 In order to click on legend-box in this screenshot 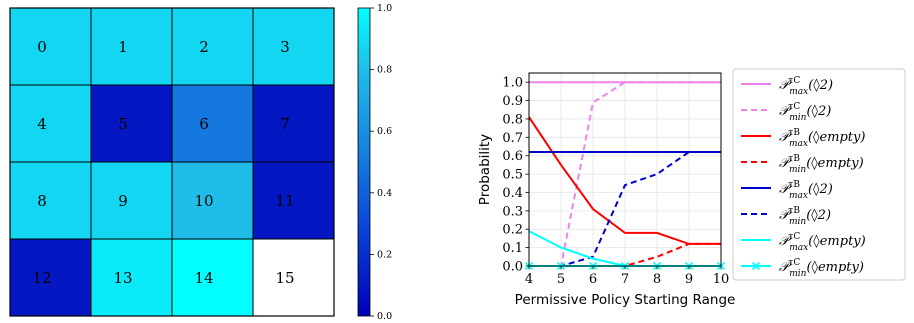, I will do `click(819, 174)`.